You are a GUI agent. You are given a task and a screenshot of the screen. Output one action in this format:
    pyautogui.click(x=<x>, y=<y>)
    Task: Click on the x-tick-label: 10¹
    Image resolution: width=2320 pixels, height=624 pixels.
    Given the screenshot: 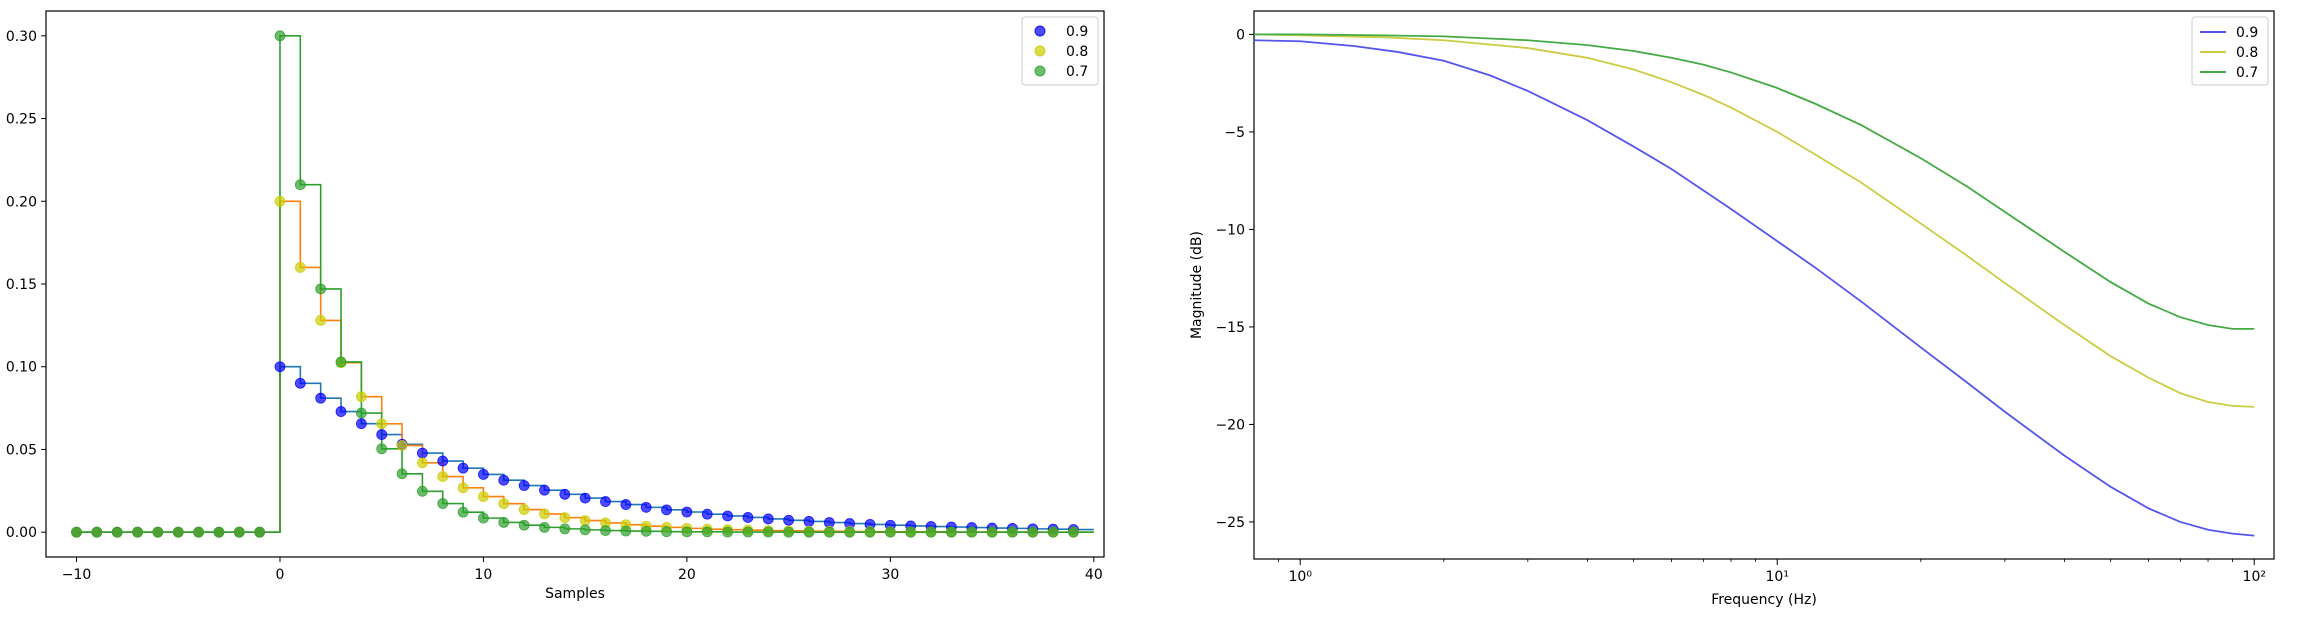 What is the action you would take?
    pyautogui.click(x=1777, y=577)
    